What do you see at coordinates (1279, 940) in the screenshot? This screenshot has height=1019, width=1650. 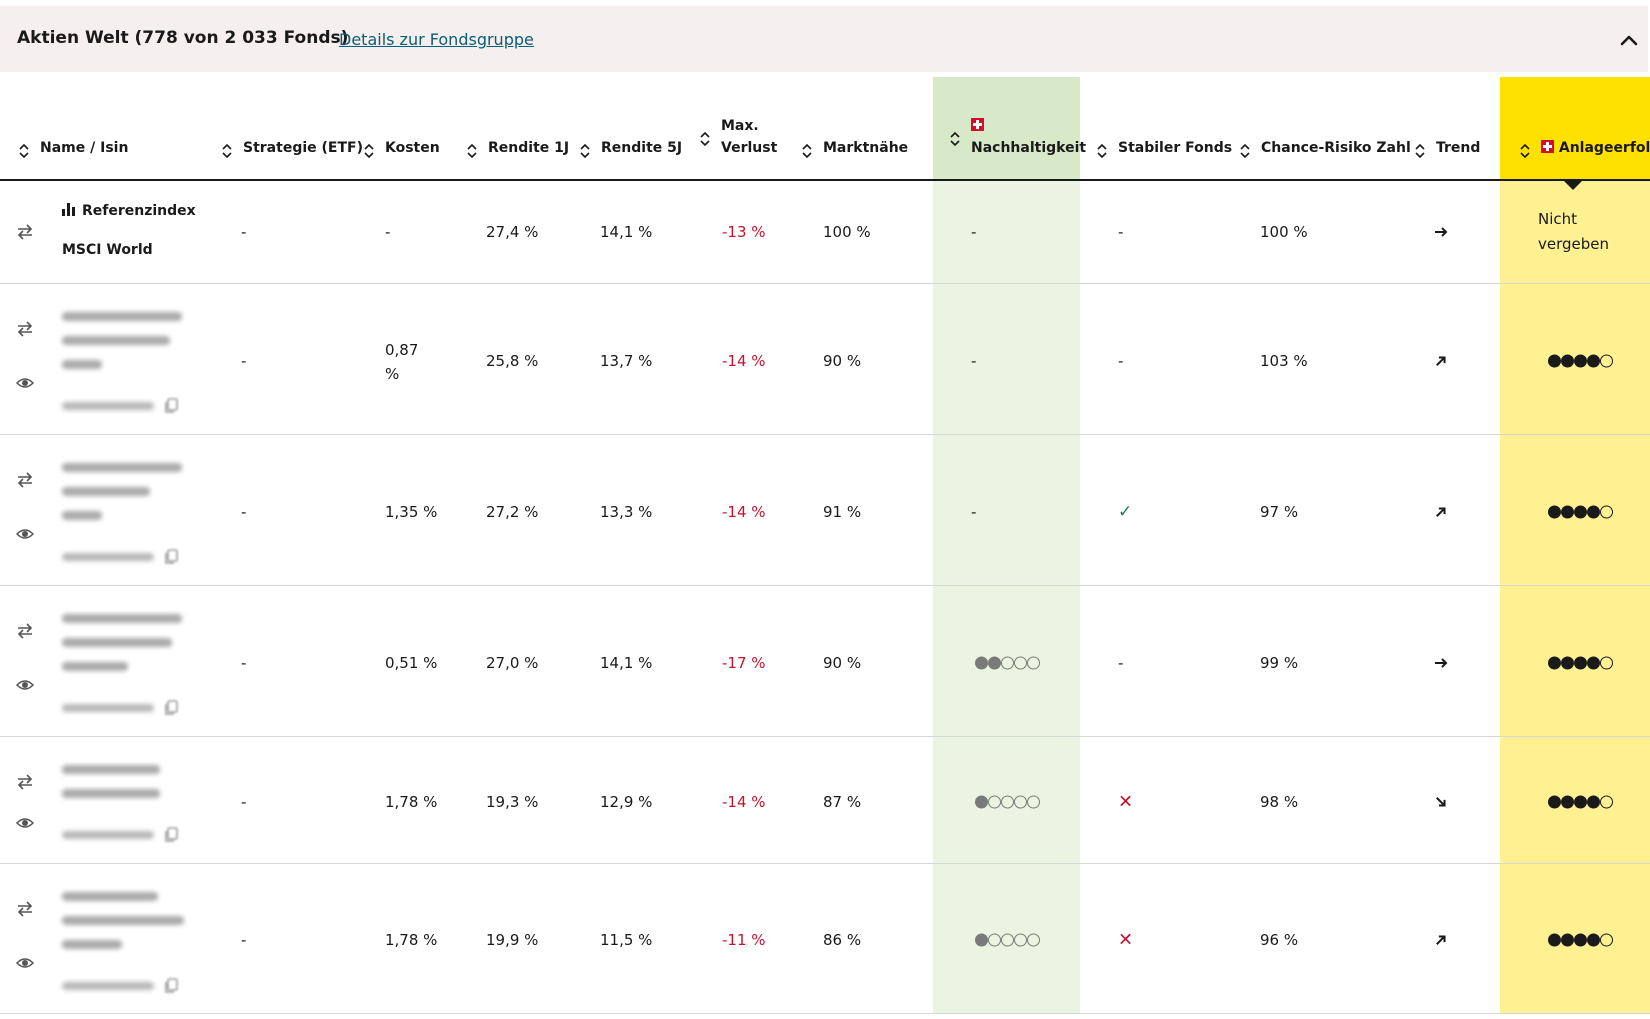 I see `cell-chance: 96 %` at bounding box center [1279, 940].